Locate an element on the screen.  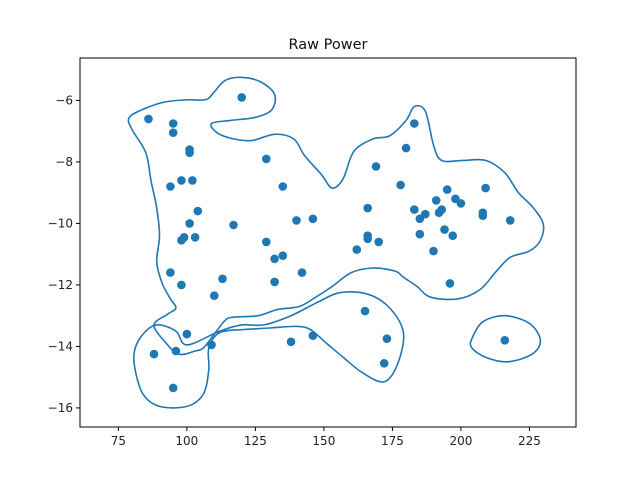
x-axis: 75 100 125 150 175 200 225 is located at coordinates (326, 437).